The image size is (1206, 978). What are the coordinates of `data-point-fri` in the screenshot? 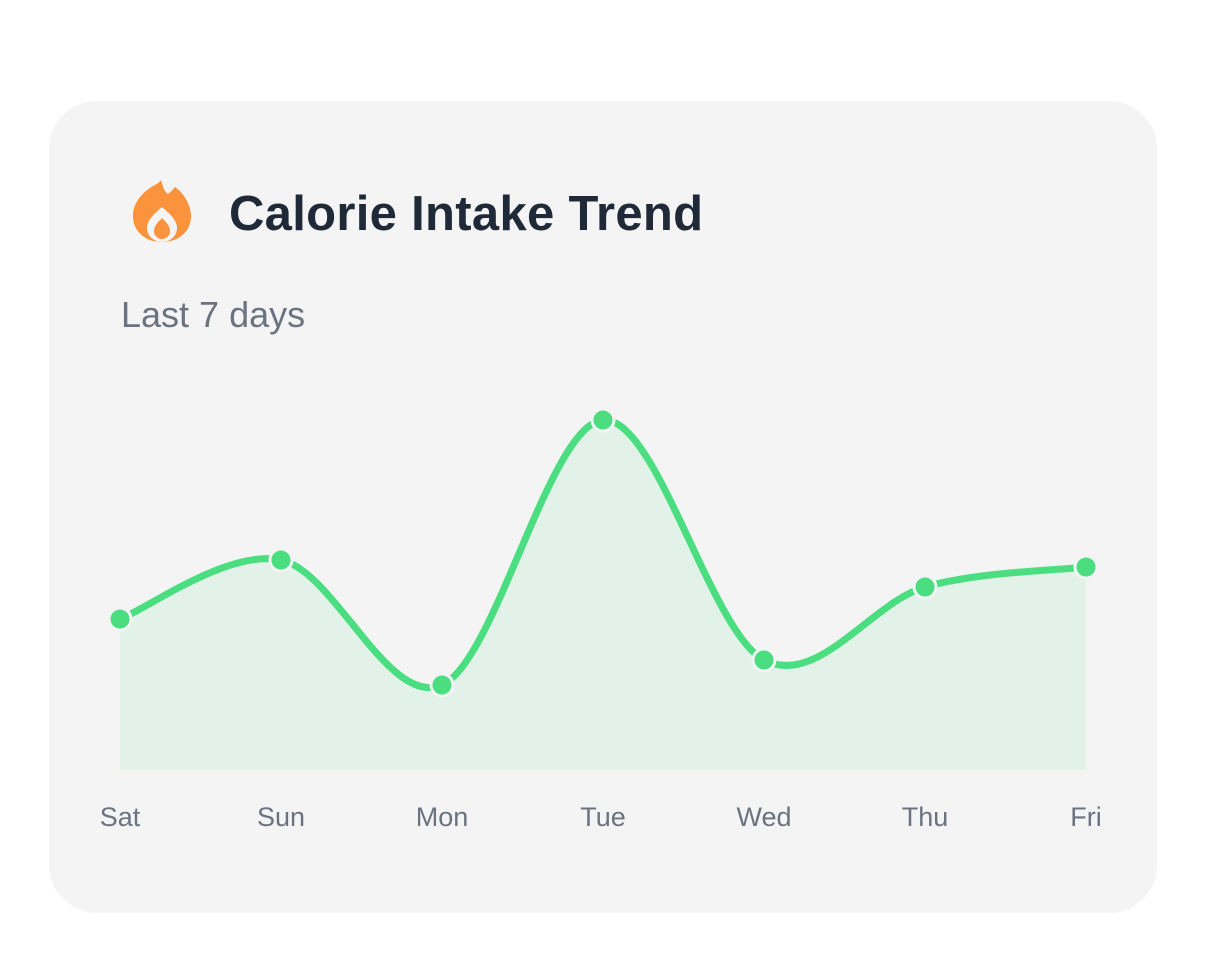 It's located at (1086, 567).